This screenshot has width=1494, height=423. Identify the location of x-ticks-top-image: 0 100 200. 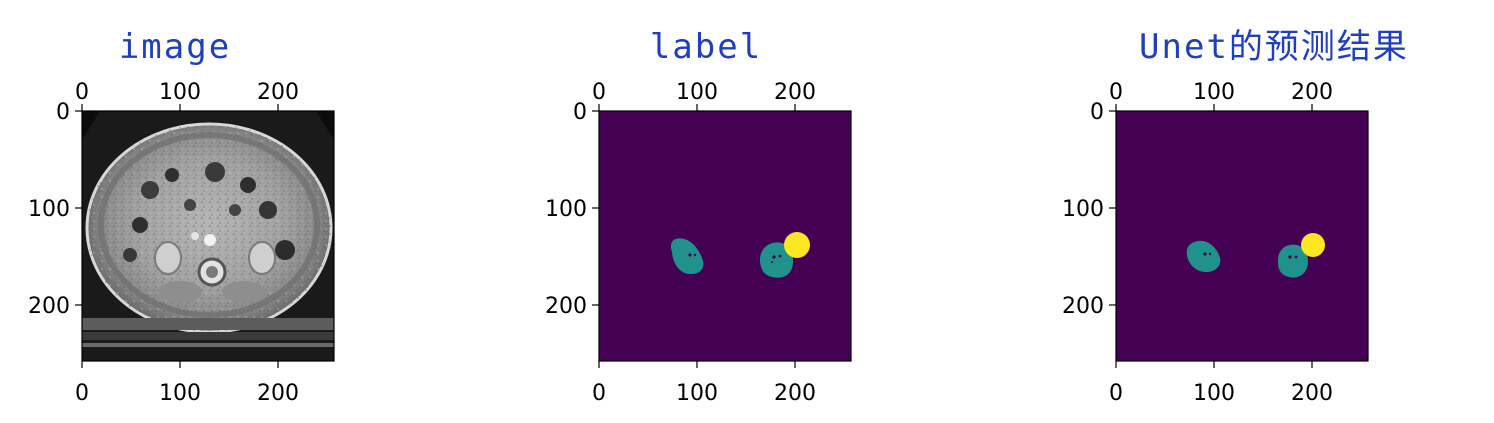
(187, 95).